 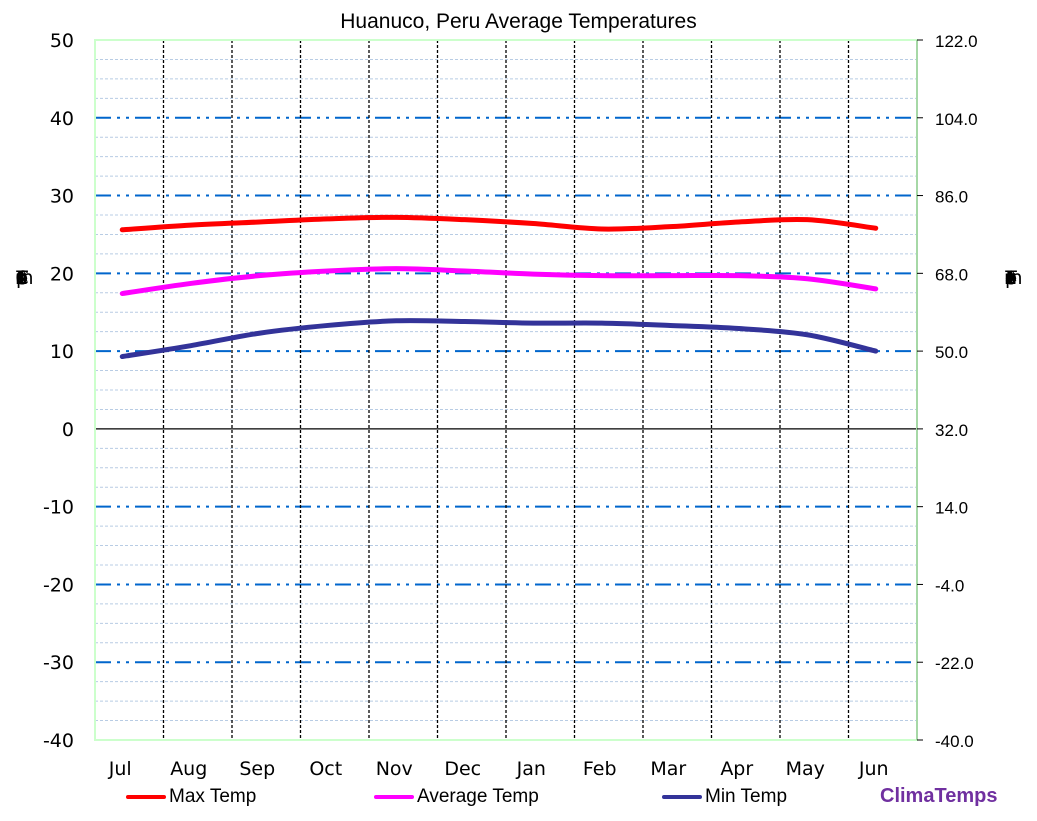 What do you see at coordinates (462, 769) in the screenshot?
I see `x-tick-label: Dec` at bounding box center [462, 769].